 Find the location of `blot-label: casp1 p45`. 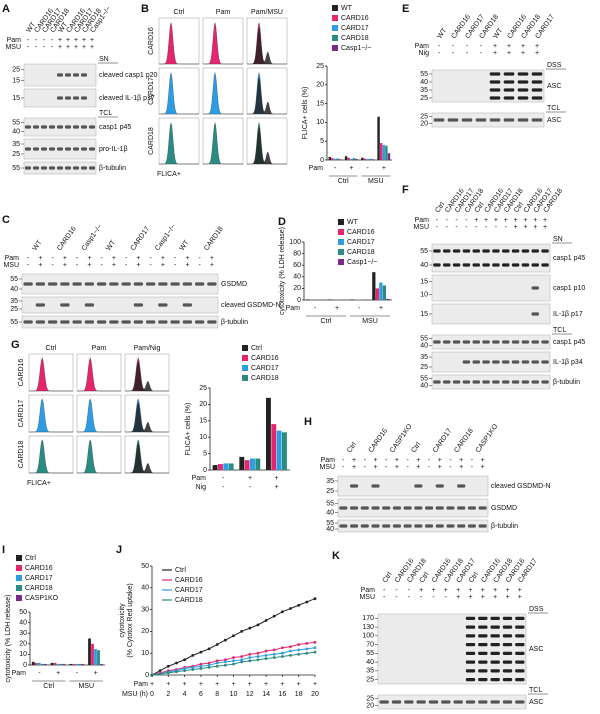

blot-label: casp1 p45 is located at coordinates (569, 258).